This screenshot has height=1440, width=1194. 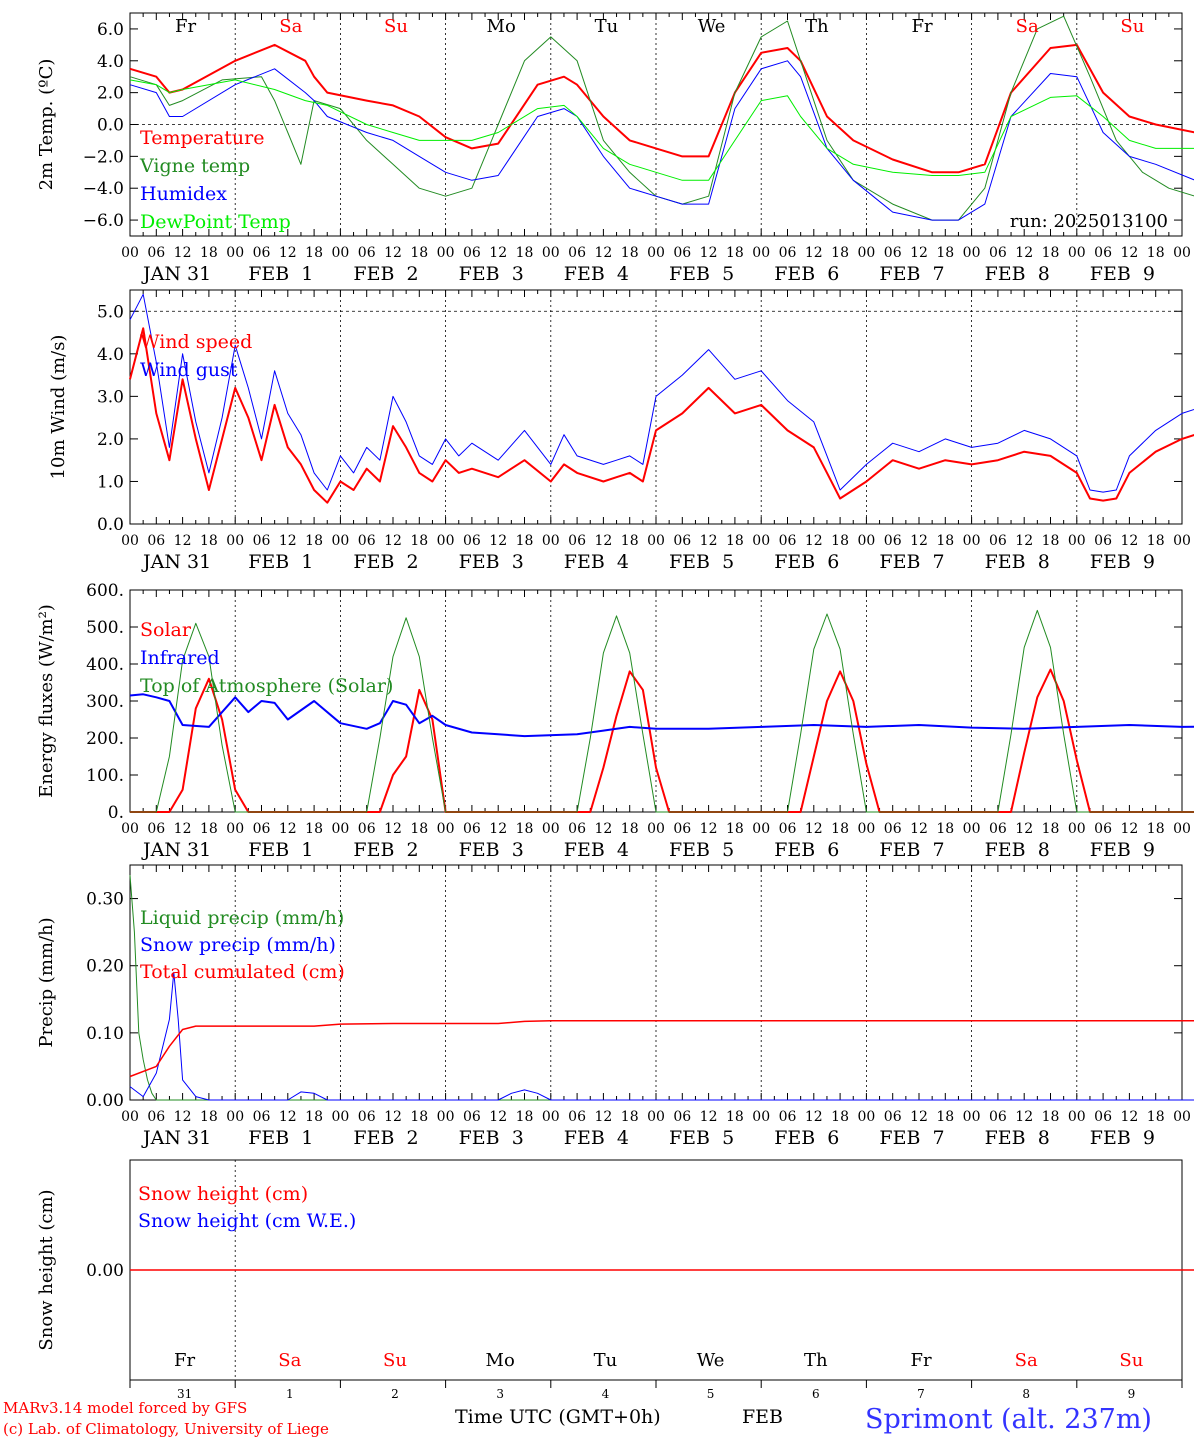 I want to click on y-tick-label: 5.0, so click(x=110, y=312).